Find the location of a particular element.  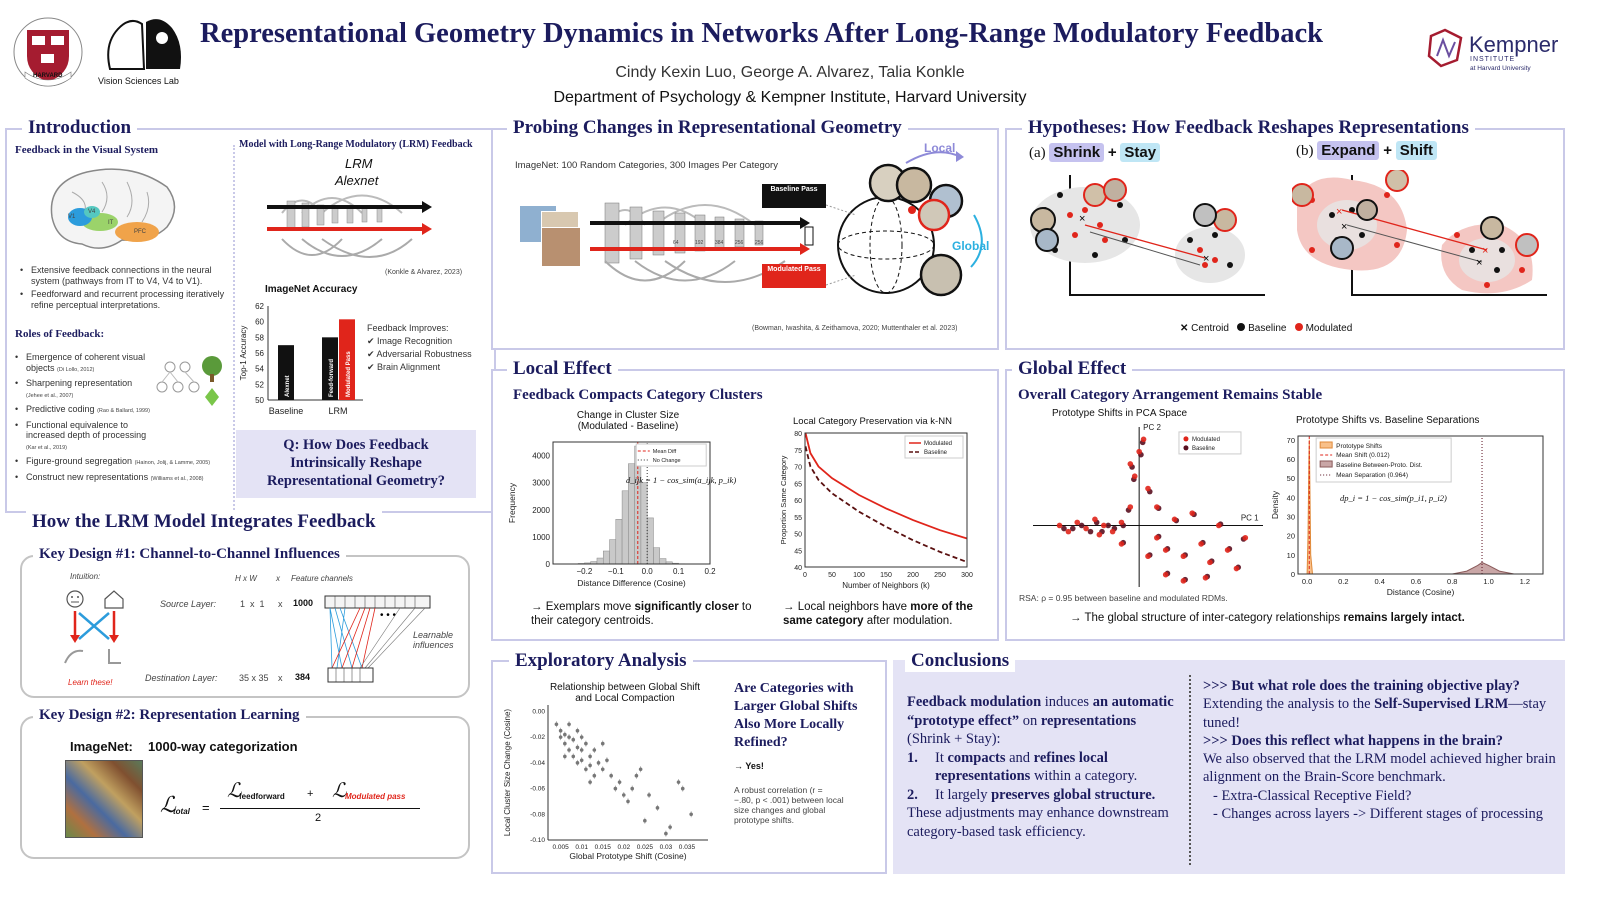

lrm-title: How the LRM Model Integrates Feedback is located at coordinates (204, 522).